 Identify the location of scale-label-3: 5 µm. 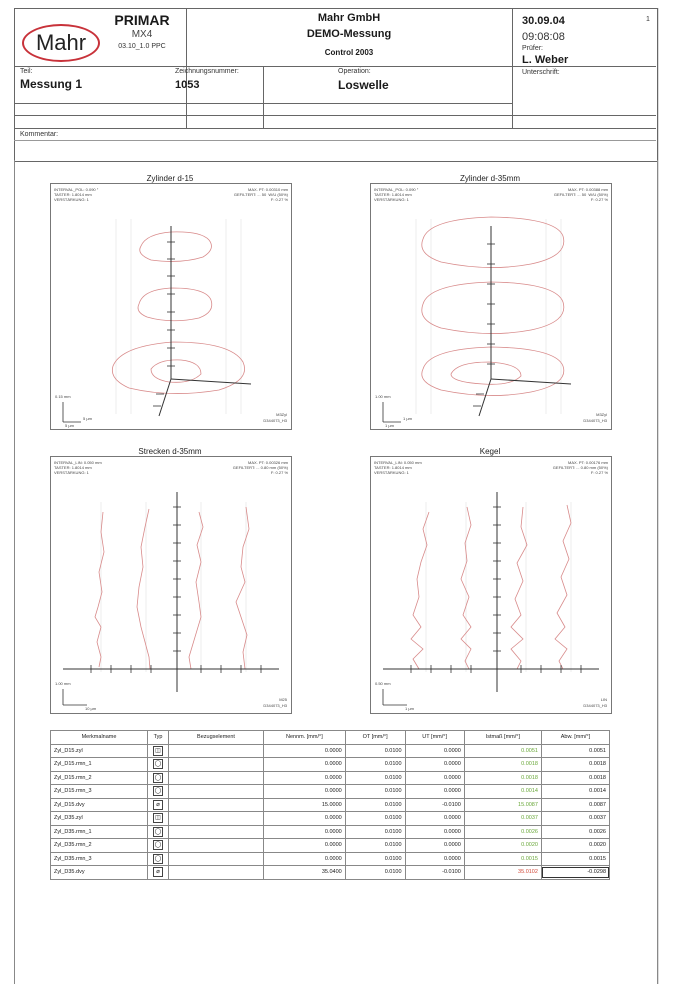
(69, 425).